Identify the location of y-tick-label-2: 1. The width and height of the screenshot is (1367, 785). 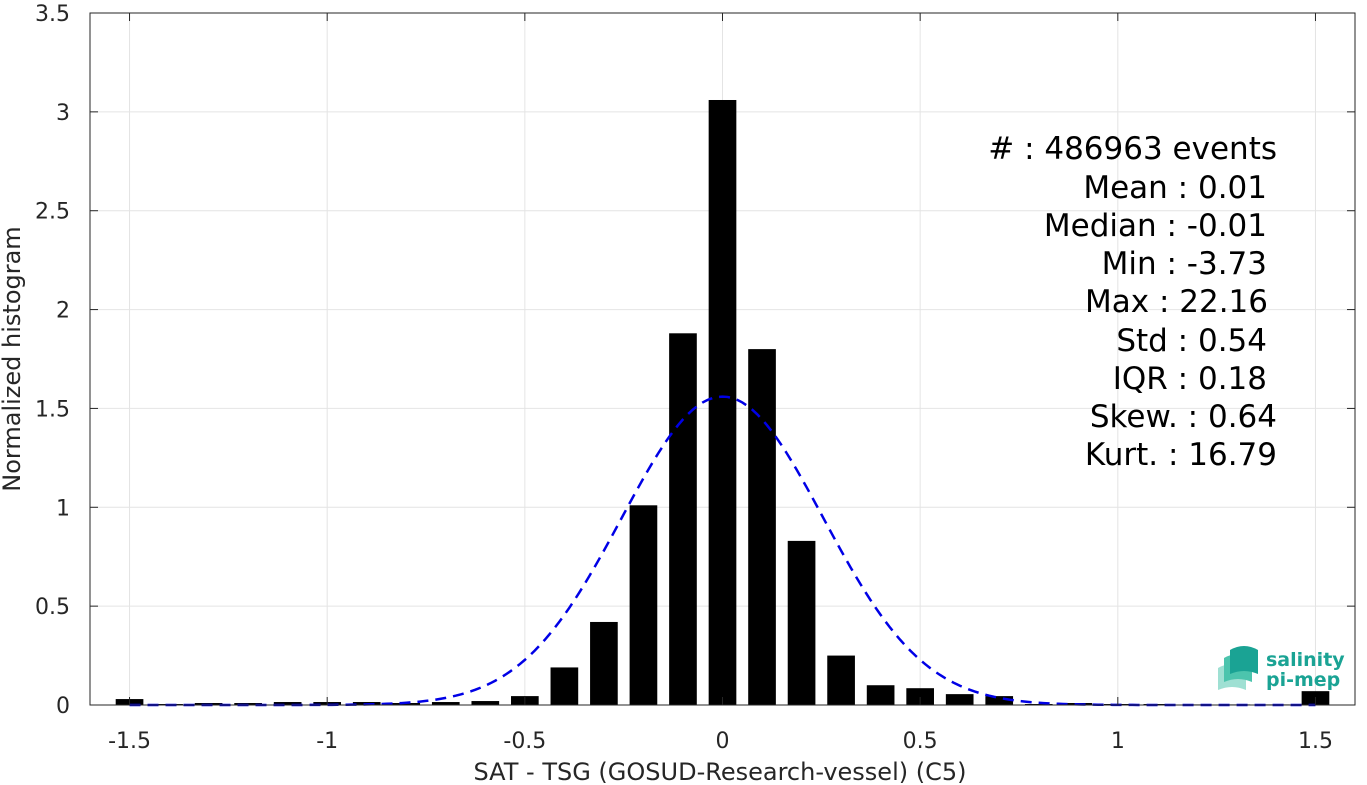
(63, 508).